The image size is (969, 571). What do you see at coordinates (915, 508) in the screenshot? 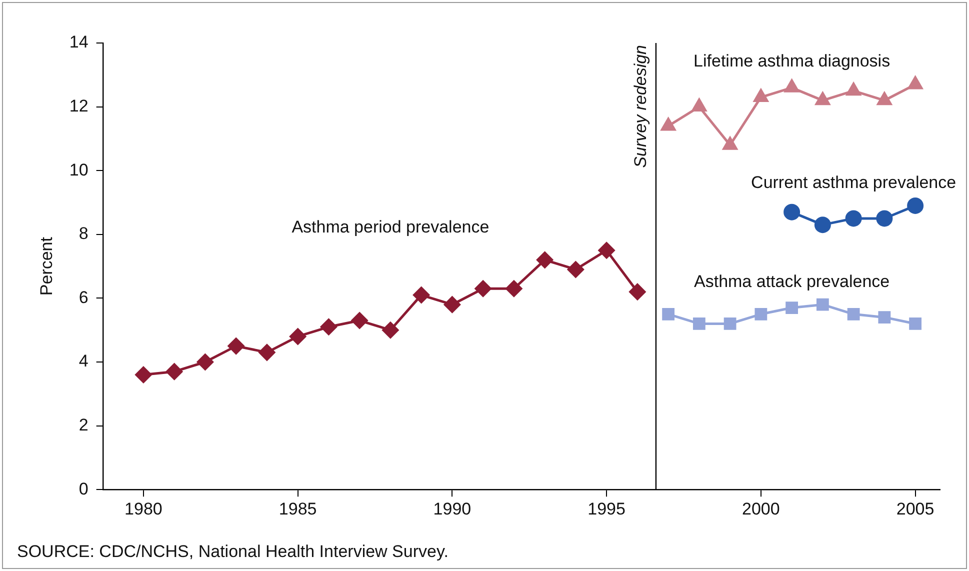
I see `x-tick-label: 2005` at bounding box center [915, 508].